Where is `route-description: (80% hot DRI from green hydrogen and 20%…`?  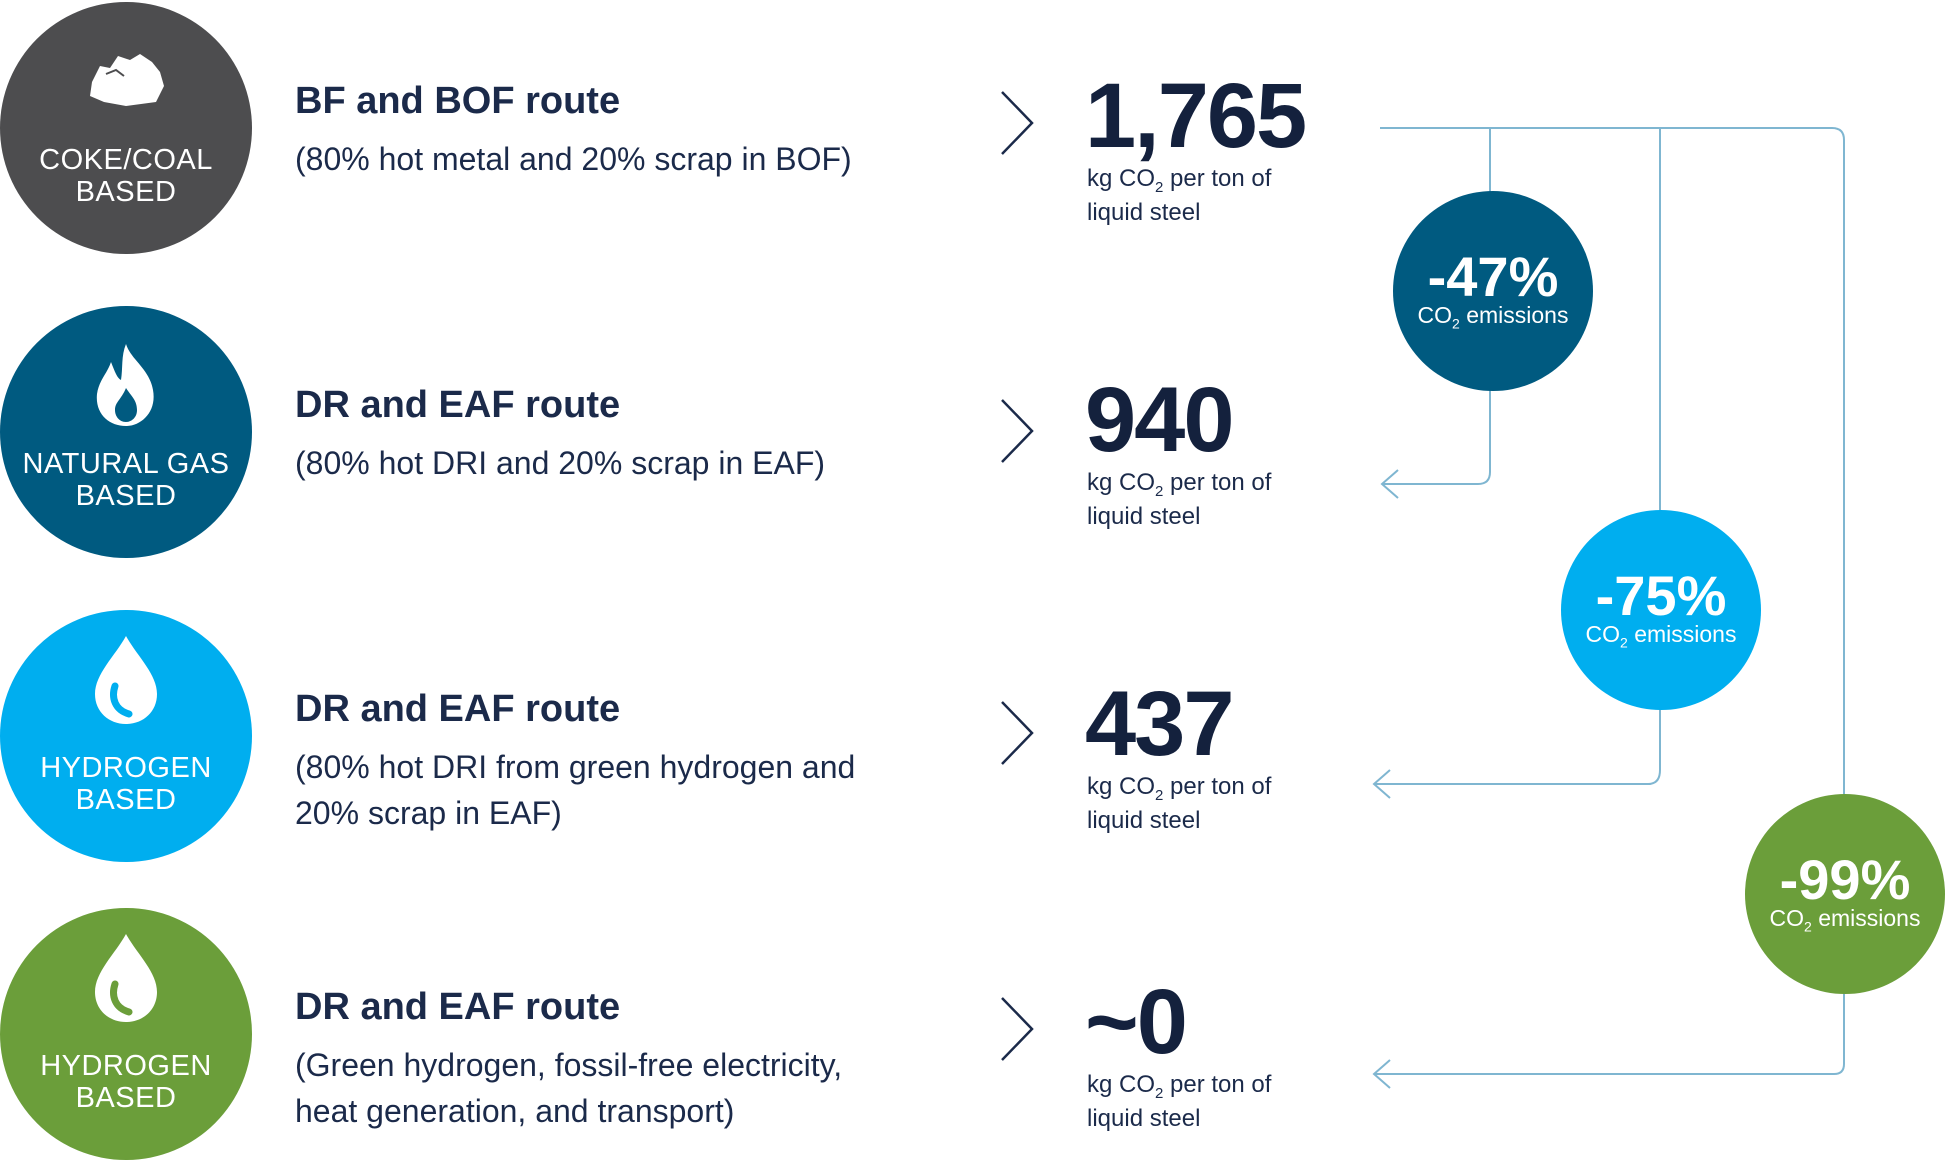 route-description: (80% hot DRI from green hydrogen and 20%… is located at coordinates (640, 790).